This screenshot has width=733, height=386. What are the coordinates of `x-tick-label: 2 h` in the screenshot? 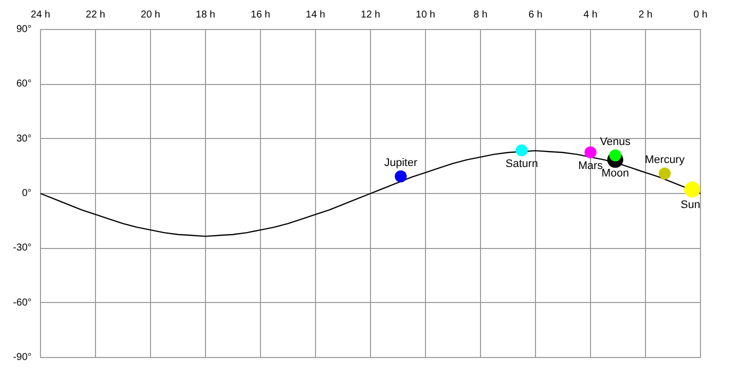 It's located at (645, 15).